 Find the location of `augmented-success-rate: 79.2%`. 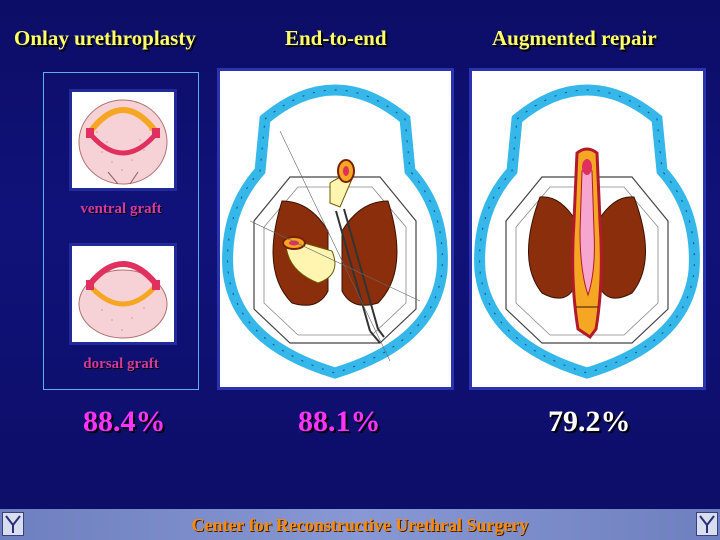

augmented-success-rate: 79.2% is located at coordinates (589, 421).